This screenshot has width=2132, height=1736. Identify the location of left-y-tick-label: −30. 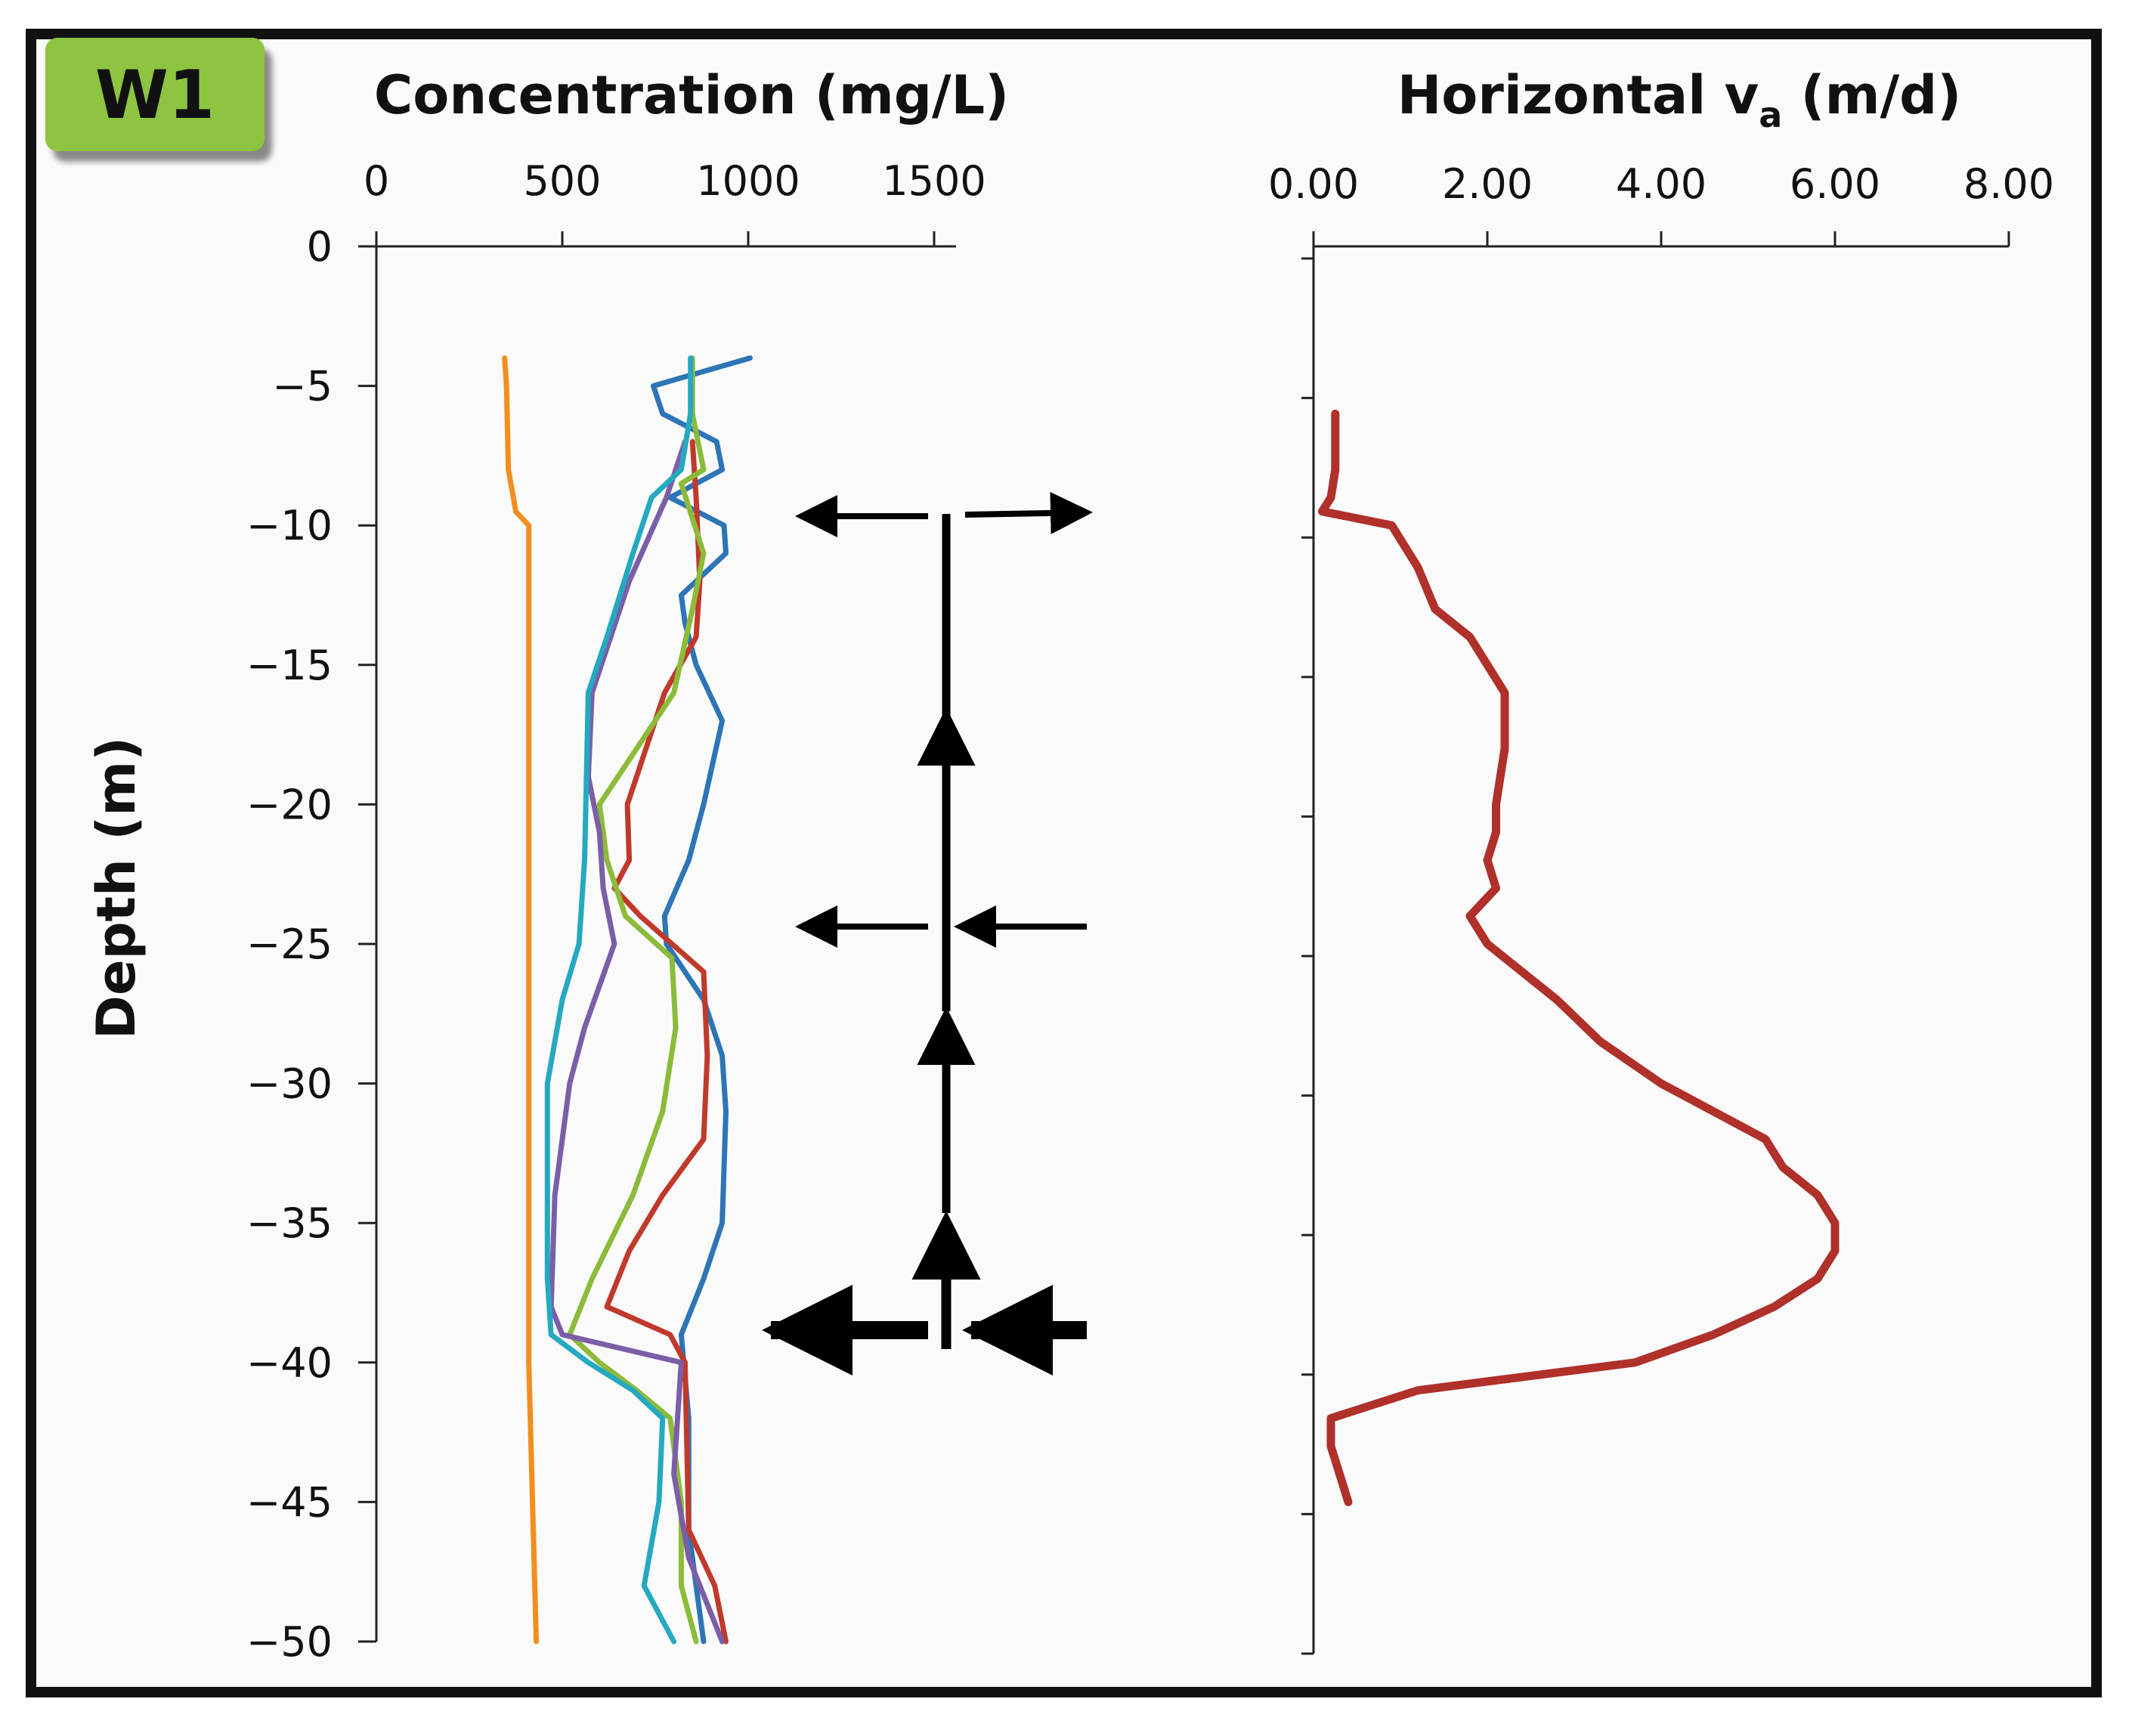
(289, 1084).